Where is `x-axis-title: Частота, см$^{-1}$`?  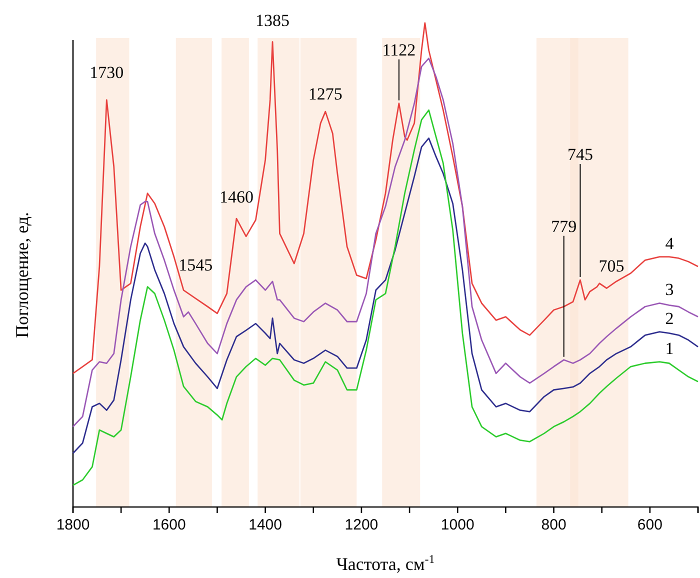 x-axis-title: Частота, см$^{-1}$ is located at coordinates (385, 563).